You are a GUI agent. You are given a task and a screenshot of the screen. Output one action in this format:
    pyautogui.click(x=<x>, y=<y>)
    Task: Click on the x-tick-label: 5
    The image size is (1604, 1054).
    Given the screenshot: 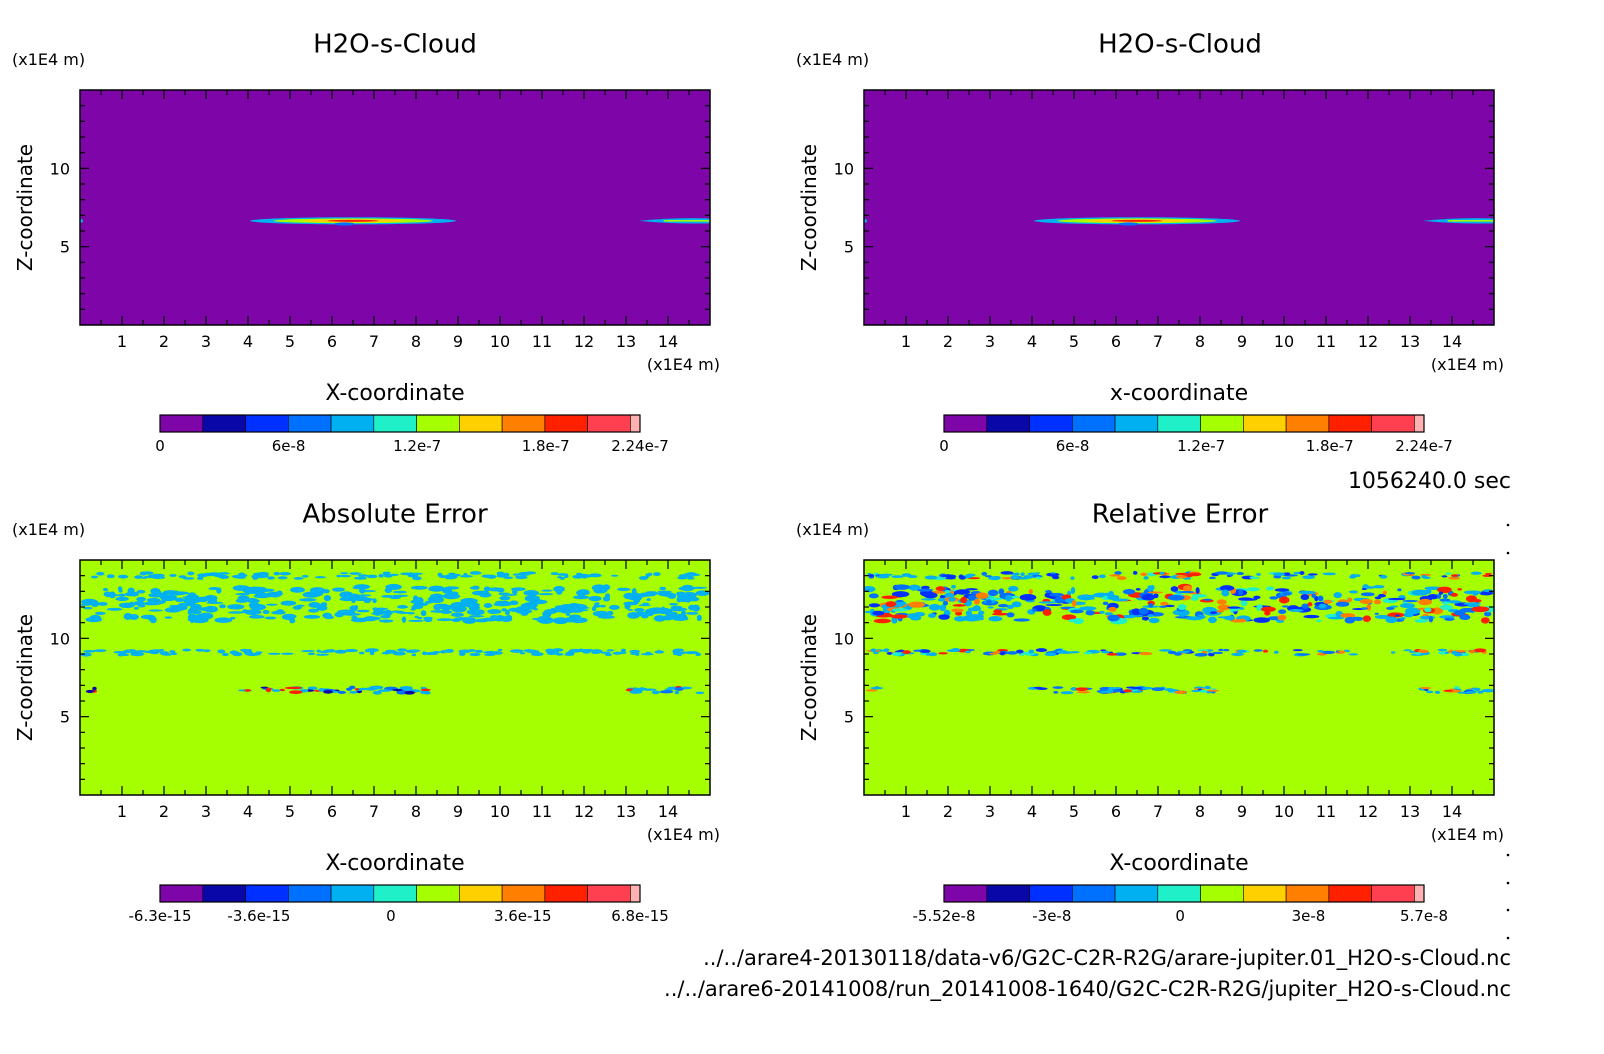 What is the action you would take?
    pyautogui.click(x=1074, y=811)
    